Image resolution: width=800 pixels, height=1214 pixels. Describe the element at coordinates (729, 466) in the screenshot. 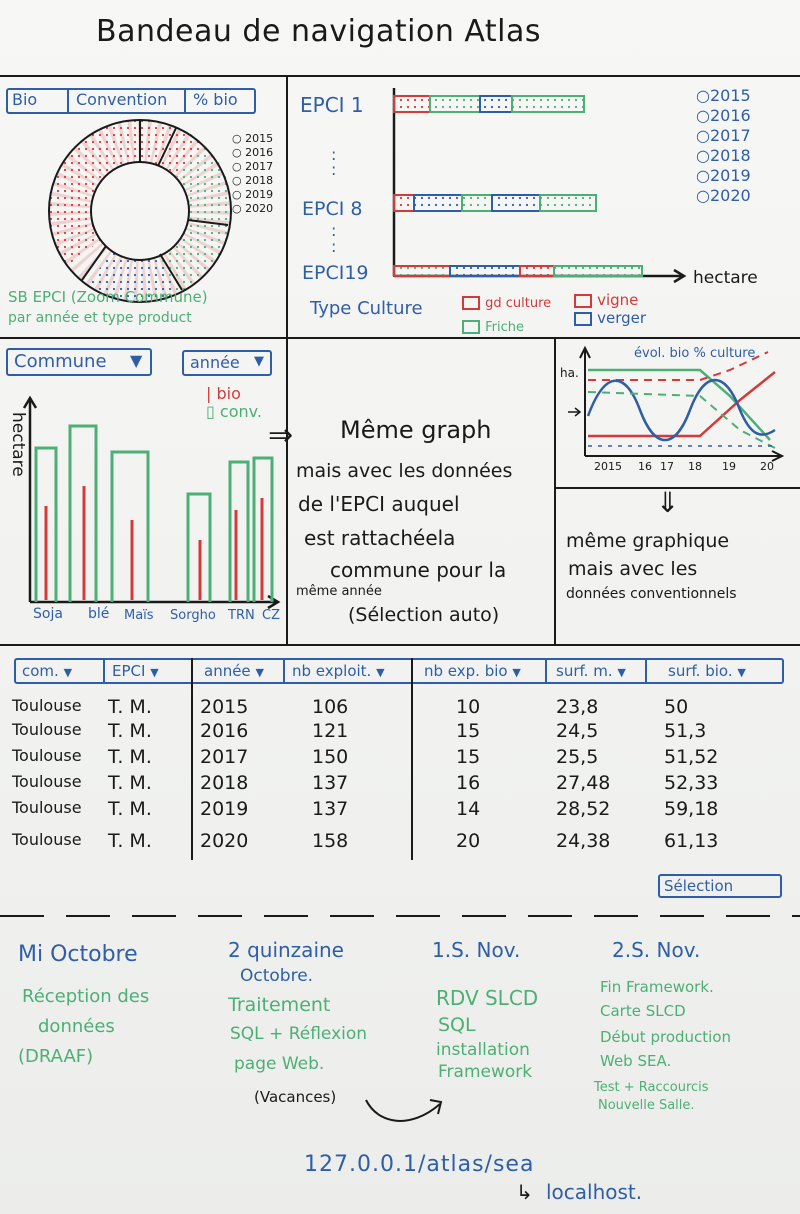

I see `x-tick: 19` at that location.